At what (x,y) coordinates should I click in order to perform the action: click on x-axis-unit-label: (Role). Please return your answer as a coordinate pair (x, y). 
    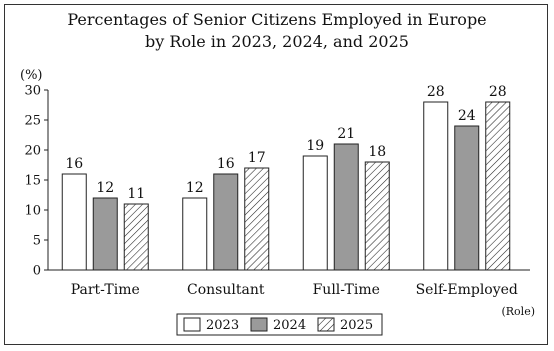
    Looking at the image, I should click on (518, 311).